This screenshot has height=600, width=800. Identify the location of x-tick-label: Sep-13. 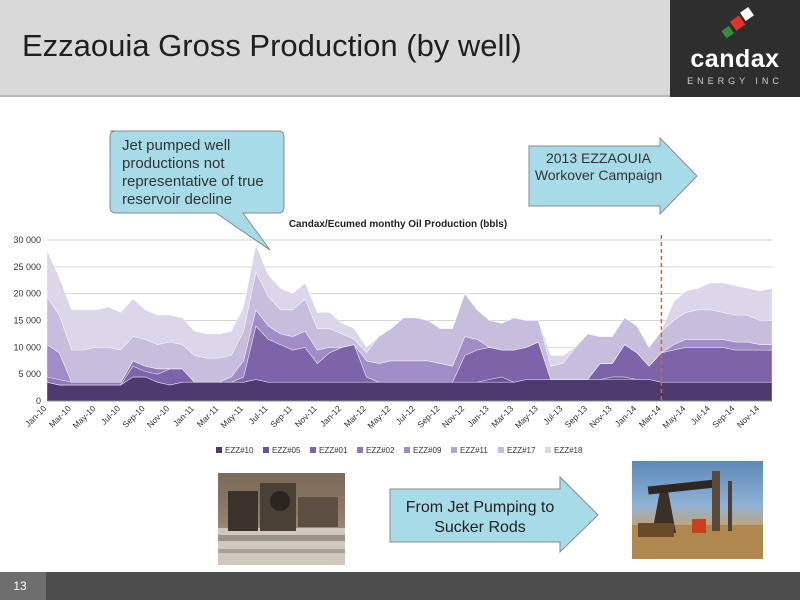
(576, 416).